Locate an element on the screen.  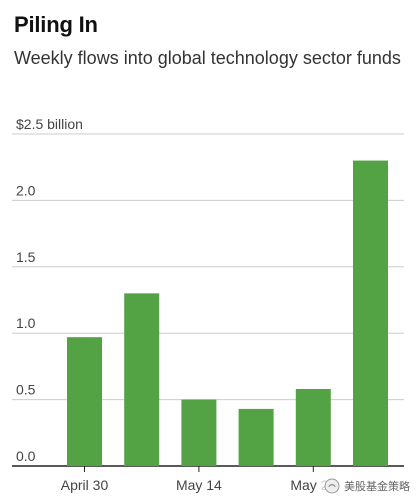
y-tick-label: 1.0 is located at coordinates (26, 323).